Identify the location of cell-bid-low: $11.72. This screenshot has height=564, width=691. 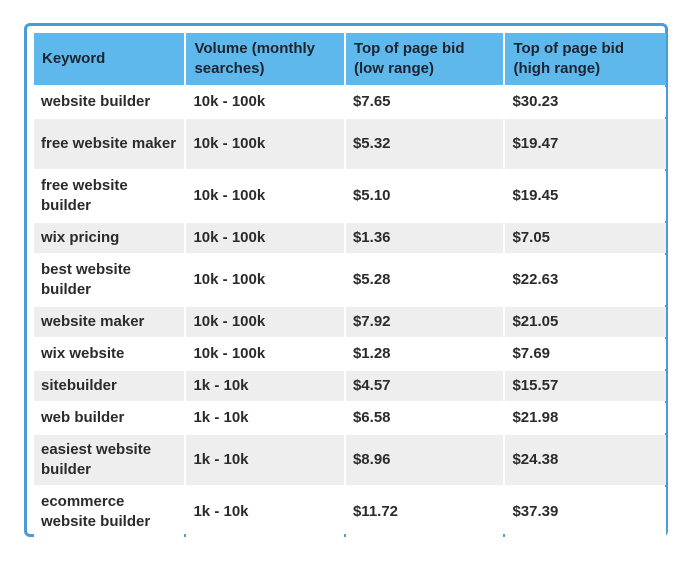
(424, 512).